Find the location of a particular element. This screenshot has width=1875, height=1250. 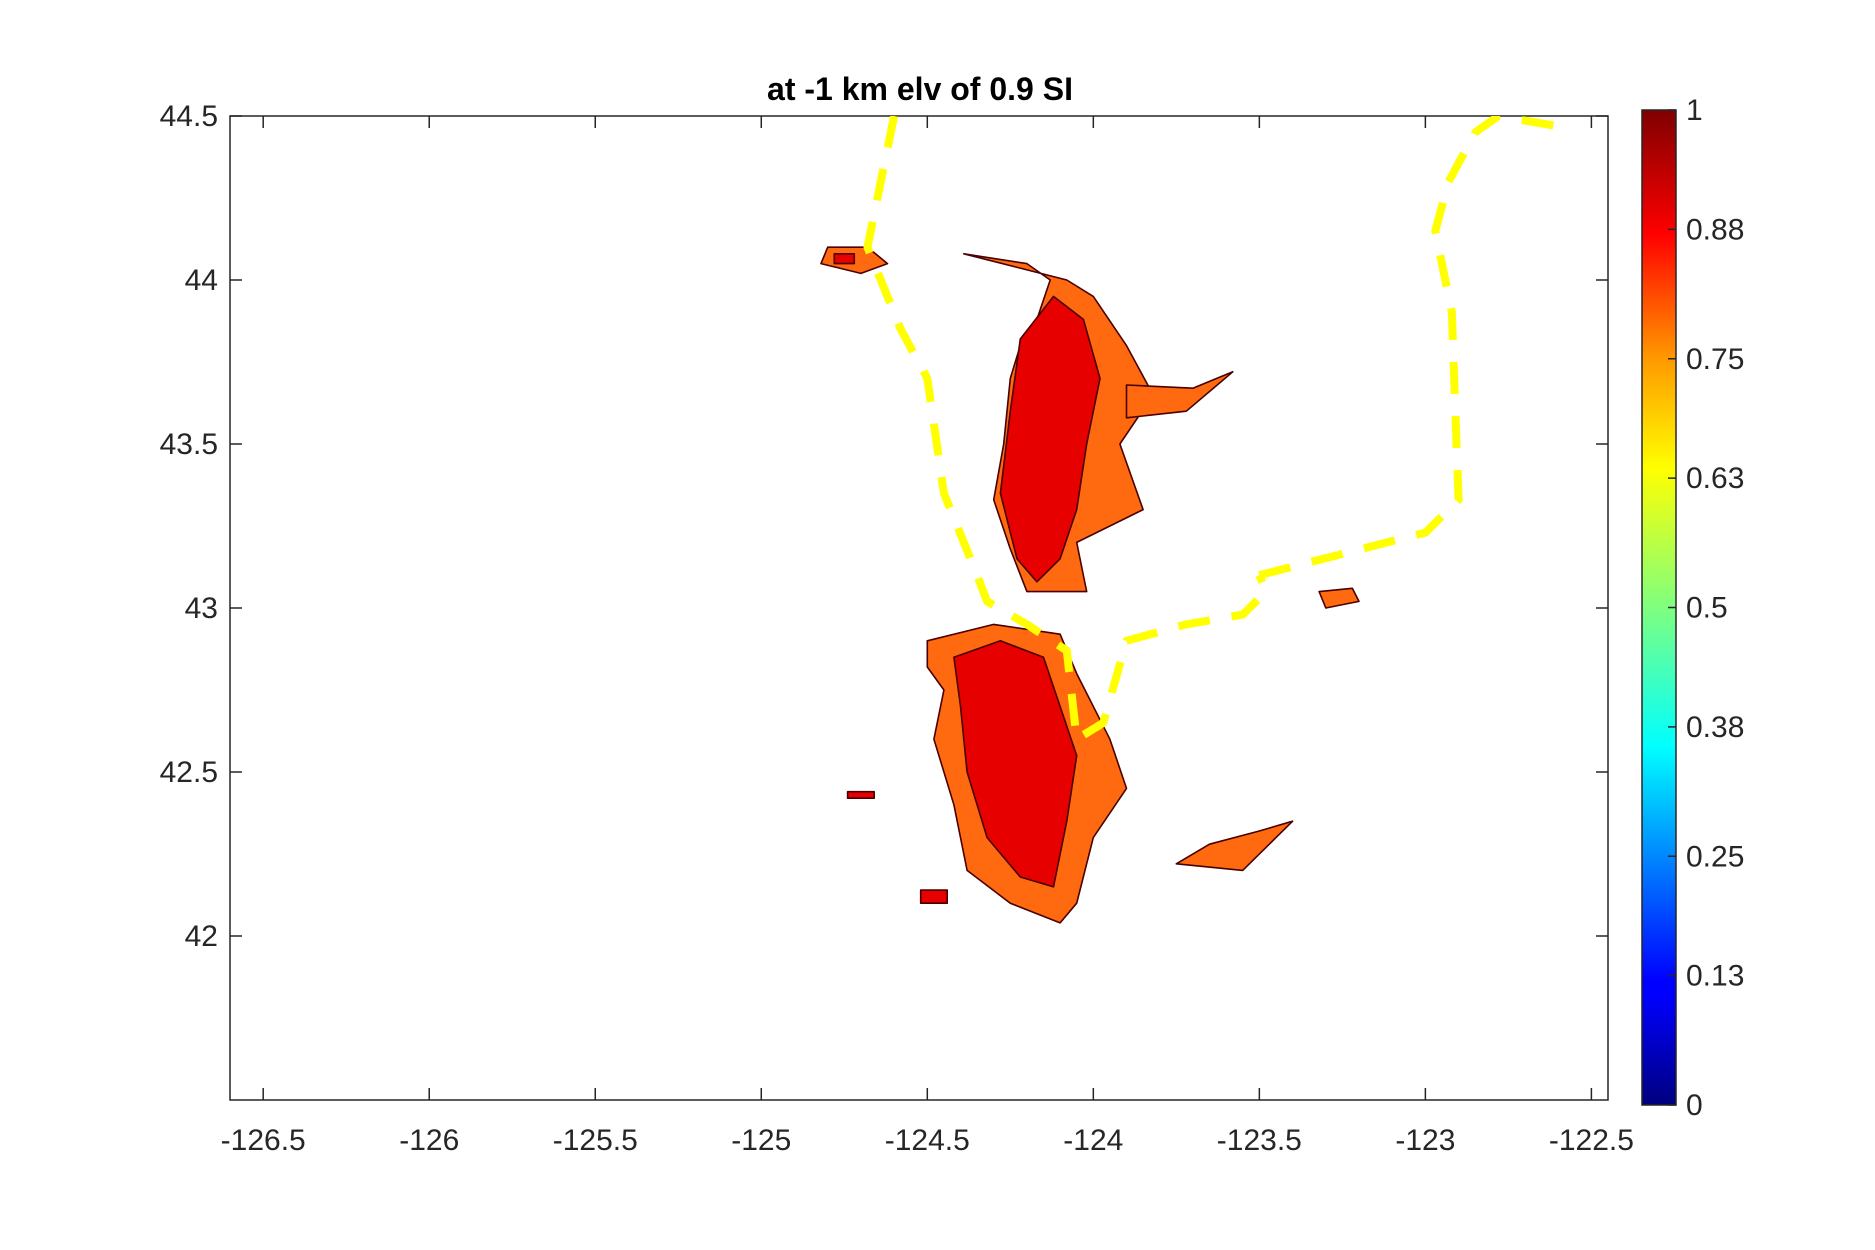

colorbar-tick-label: 0.63 is located at coordinates (1715, 478).